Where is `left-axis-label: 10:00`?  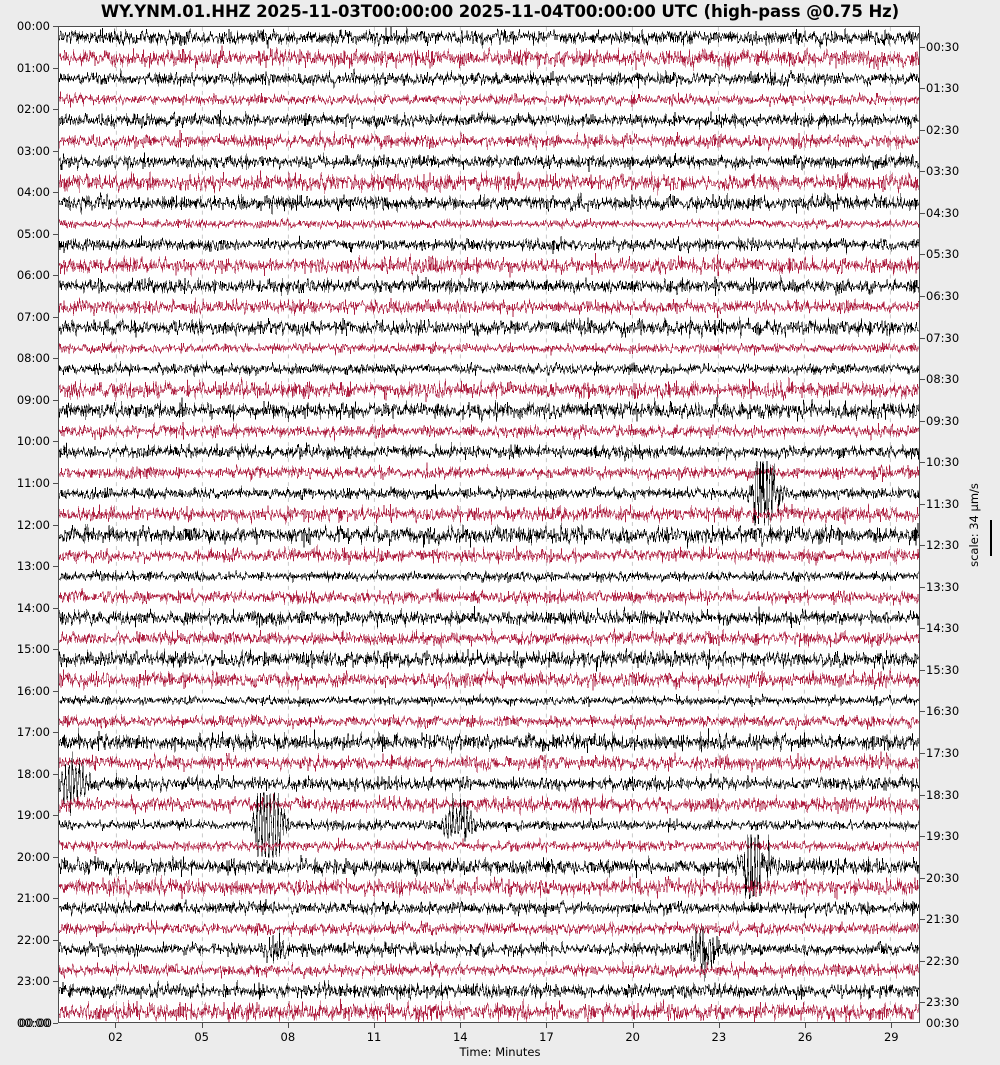 left-axis-label: 10:00 is located at coordinates (33, 441).